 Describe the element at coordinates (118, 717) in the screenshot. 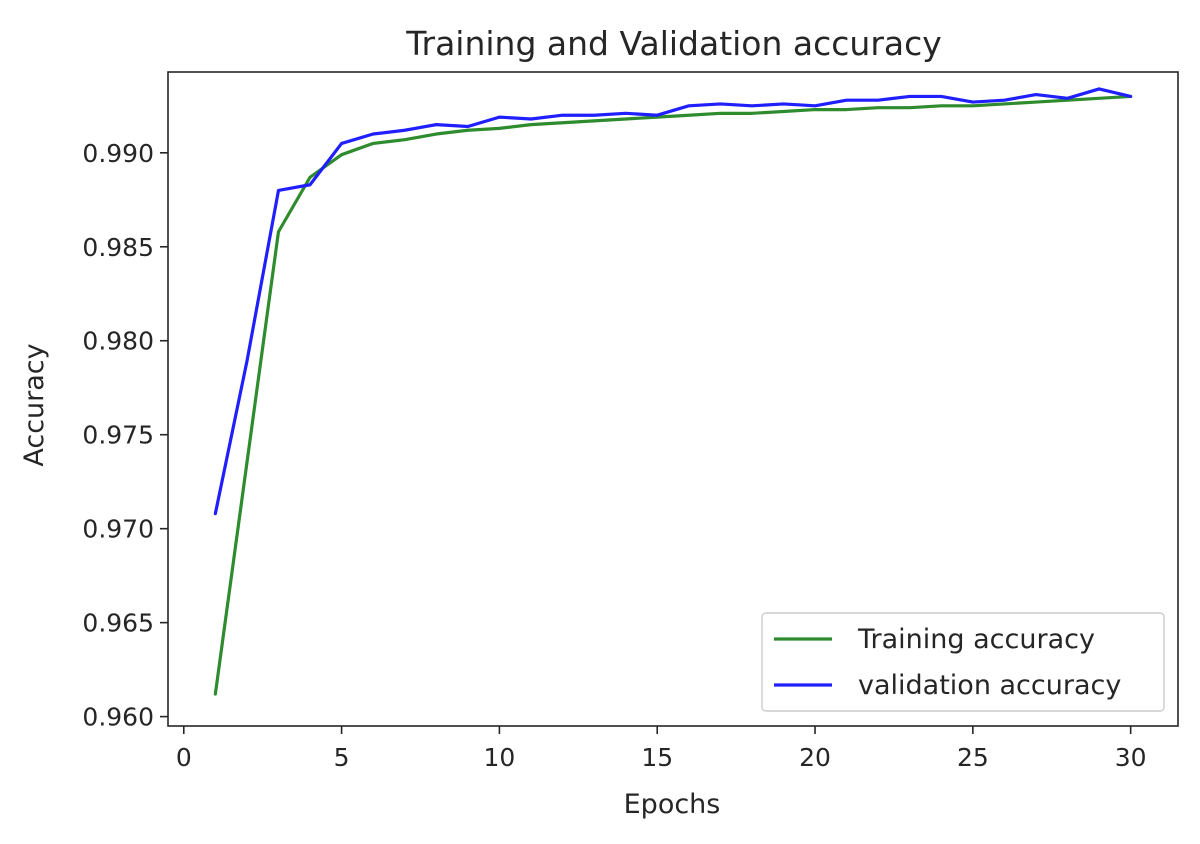

I see `y-tick-label: 0.960` at that location.